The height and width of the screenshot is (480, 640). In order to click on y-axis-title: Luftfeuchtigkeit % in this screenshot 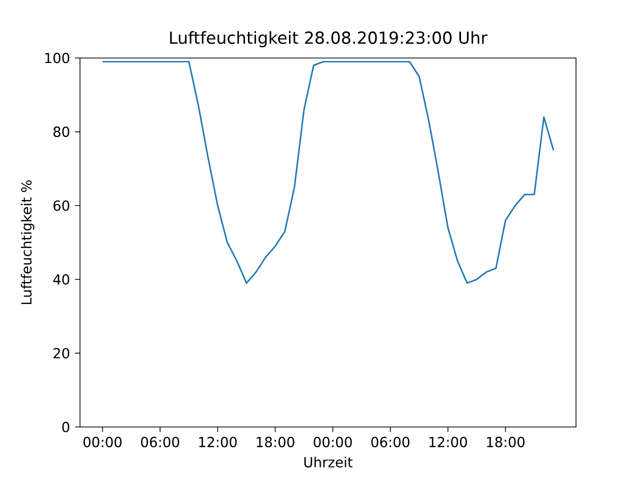, I will do `click(27, 242)`.